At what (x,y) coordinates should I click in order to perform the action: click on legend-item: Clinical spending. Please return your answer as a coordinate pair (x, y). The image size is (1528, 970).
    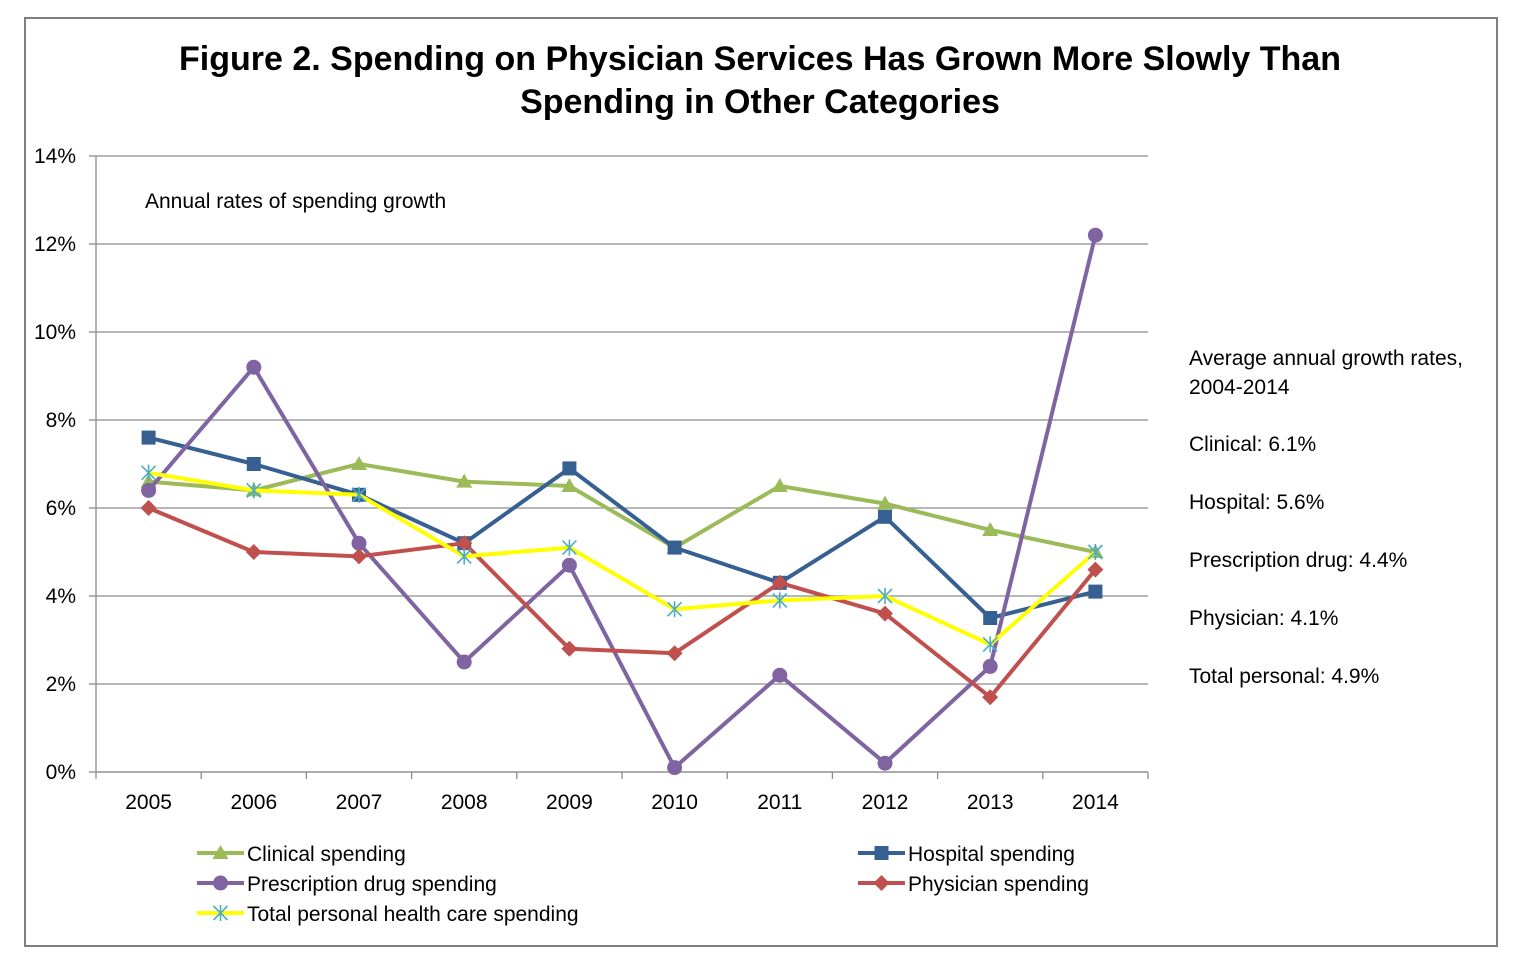
    Looking at the image, I should click on (301, 854).